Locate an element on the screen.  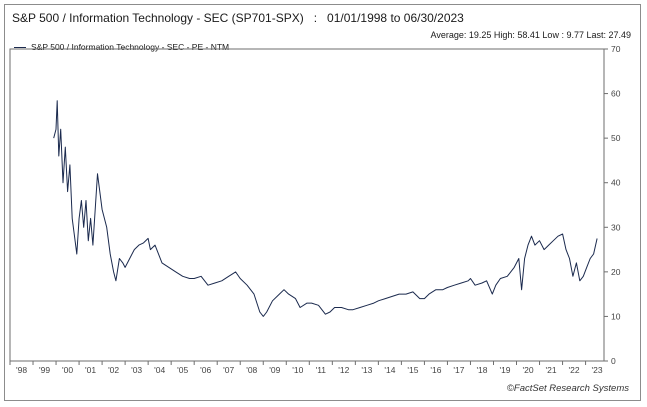
x-tick-label: '12 is located at coordinates (343, 370).